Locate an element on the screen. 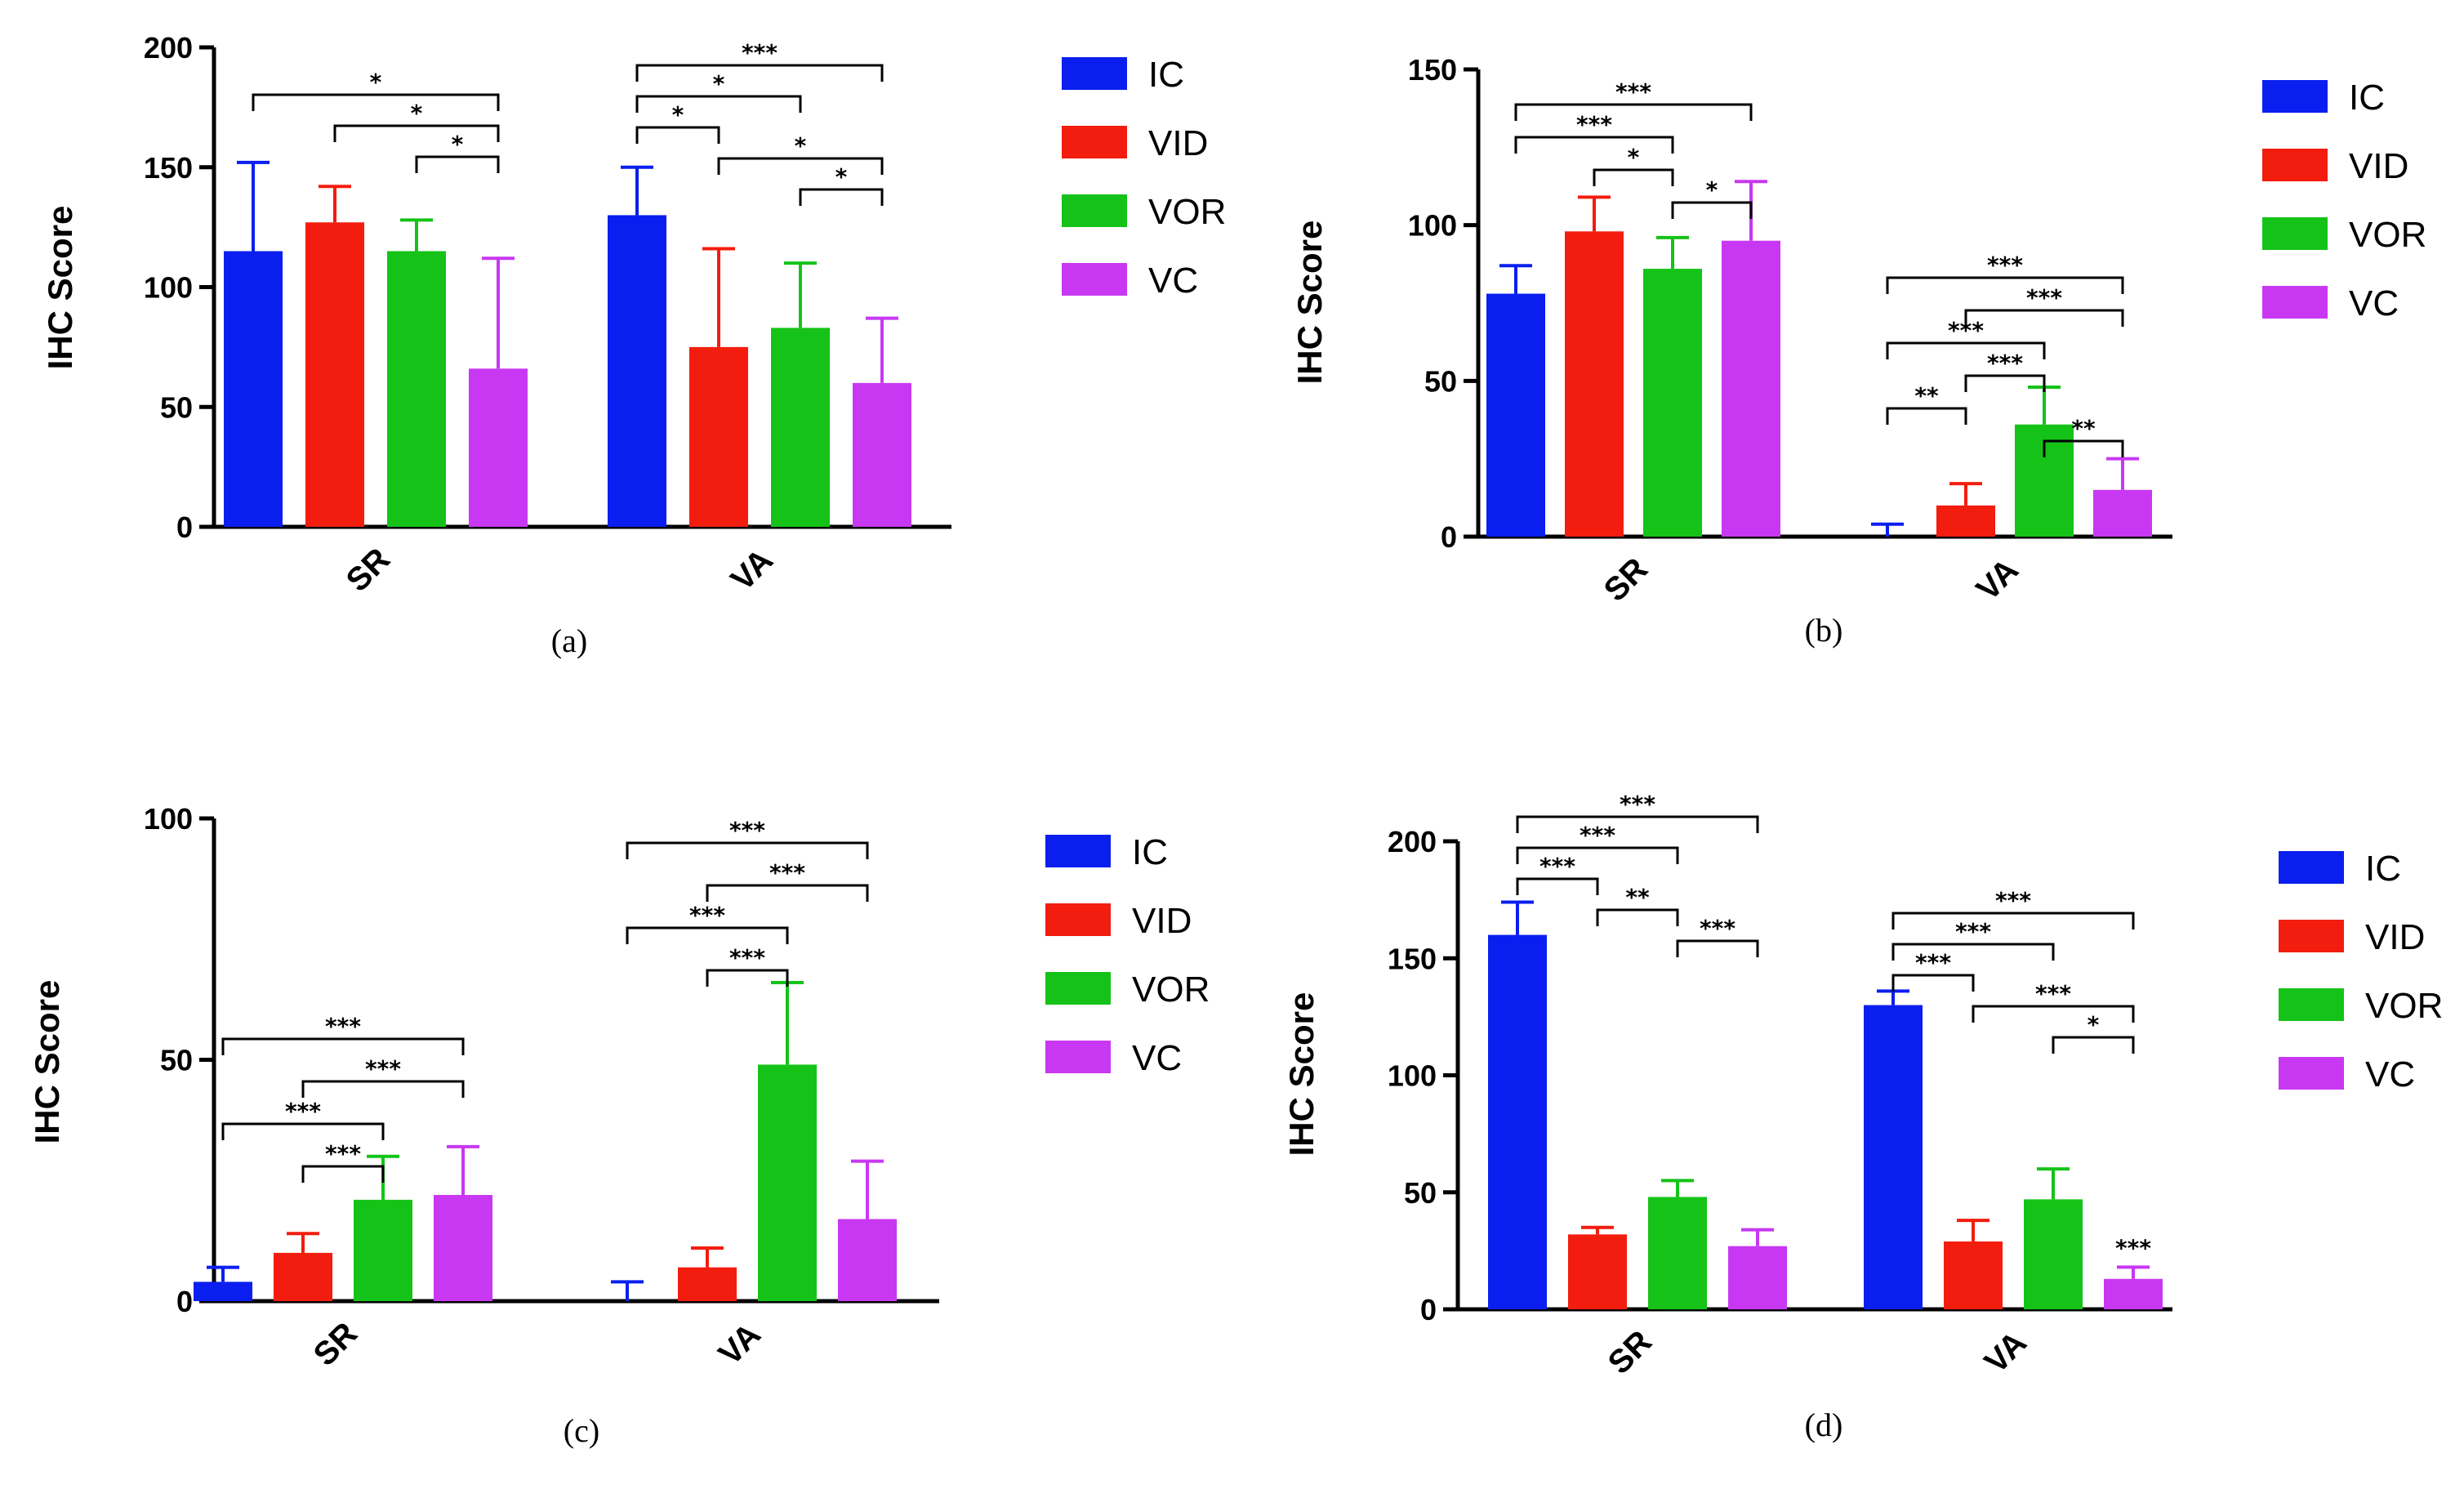 The width and height of the screenshot is (2464, 1489). panel-caption: (b) is located at coordinates (1824, 630).